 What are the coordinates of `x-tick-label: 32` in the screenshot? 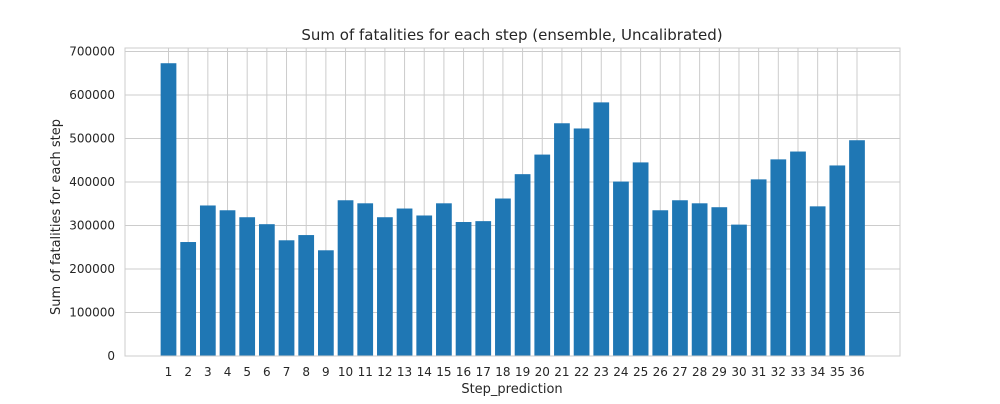 It's located at (778, 372).